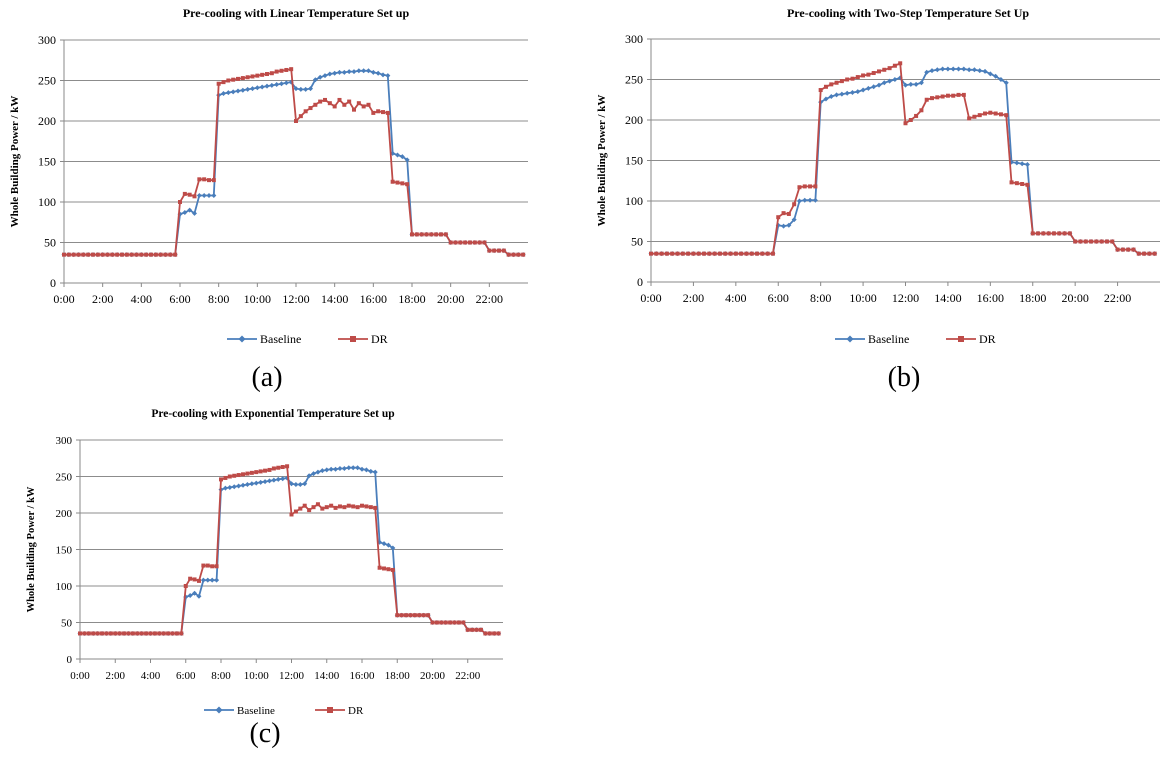 The height and width of the screenshot is (765, 1161). Describe the element at coordinates (64, 478) in the screenshot. I see `y-tick-label: 250` at that location.